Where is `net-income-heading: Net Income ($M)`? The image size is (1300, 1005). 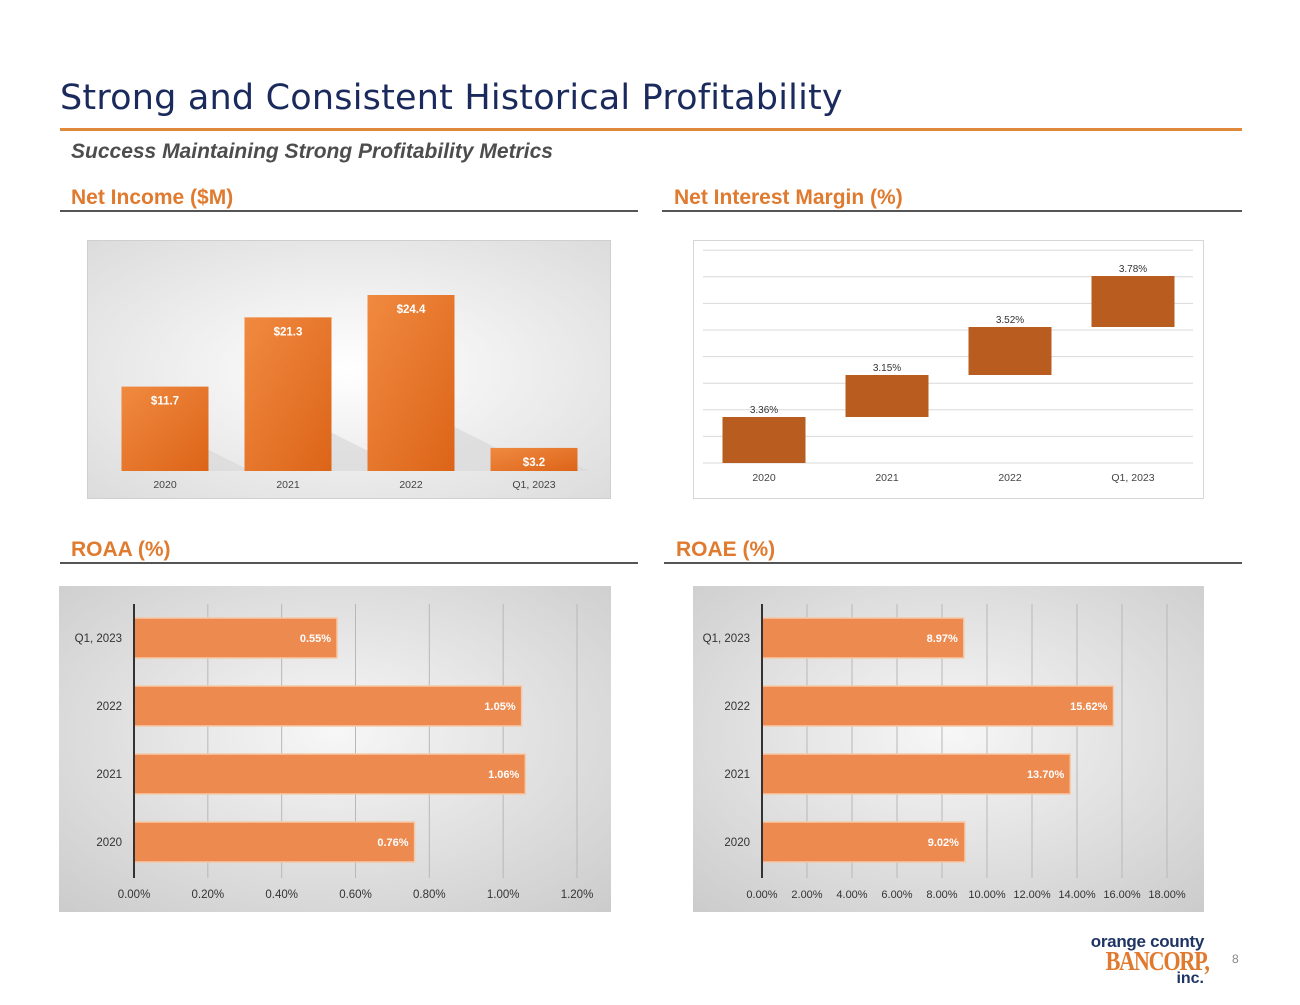 net-income-heading: Net Income ($M) is located at coordinates (152, 197).